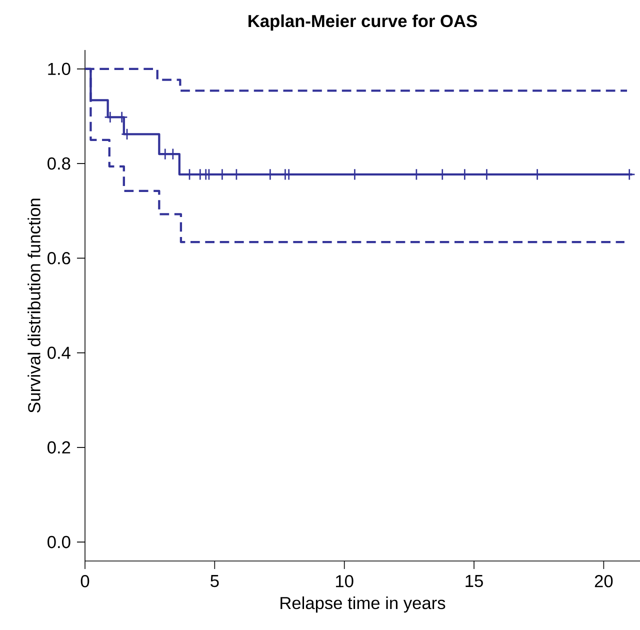 The height and width of the screenshot is (630, 640). What do you see at coordinates (59, 352) in the screenshot?
I see `y-tick-label: 0.4` at bounding box center [59, 352].